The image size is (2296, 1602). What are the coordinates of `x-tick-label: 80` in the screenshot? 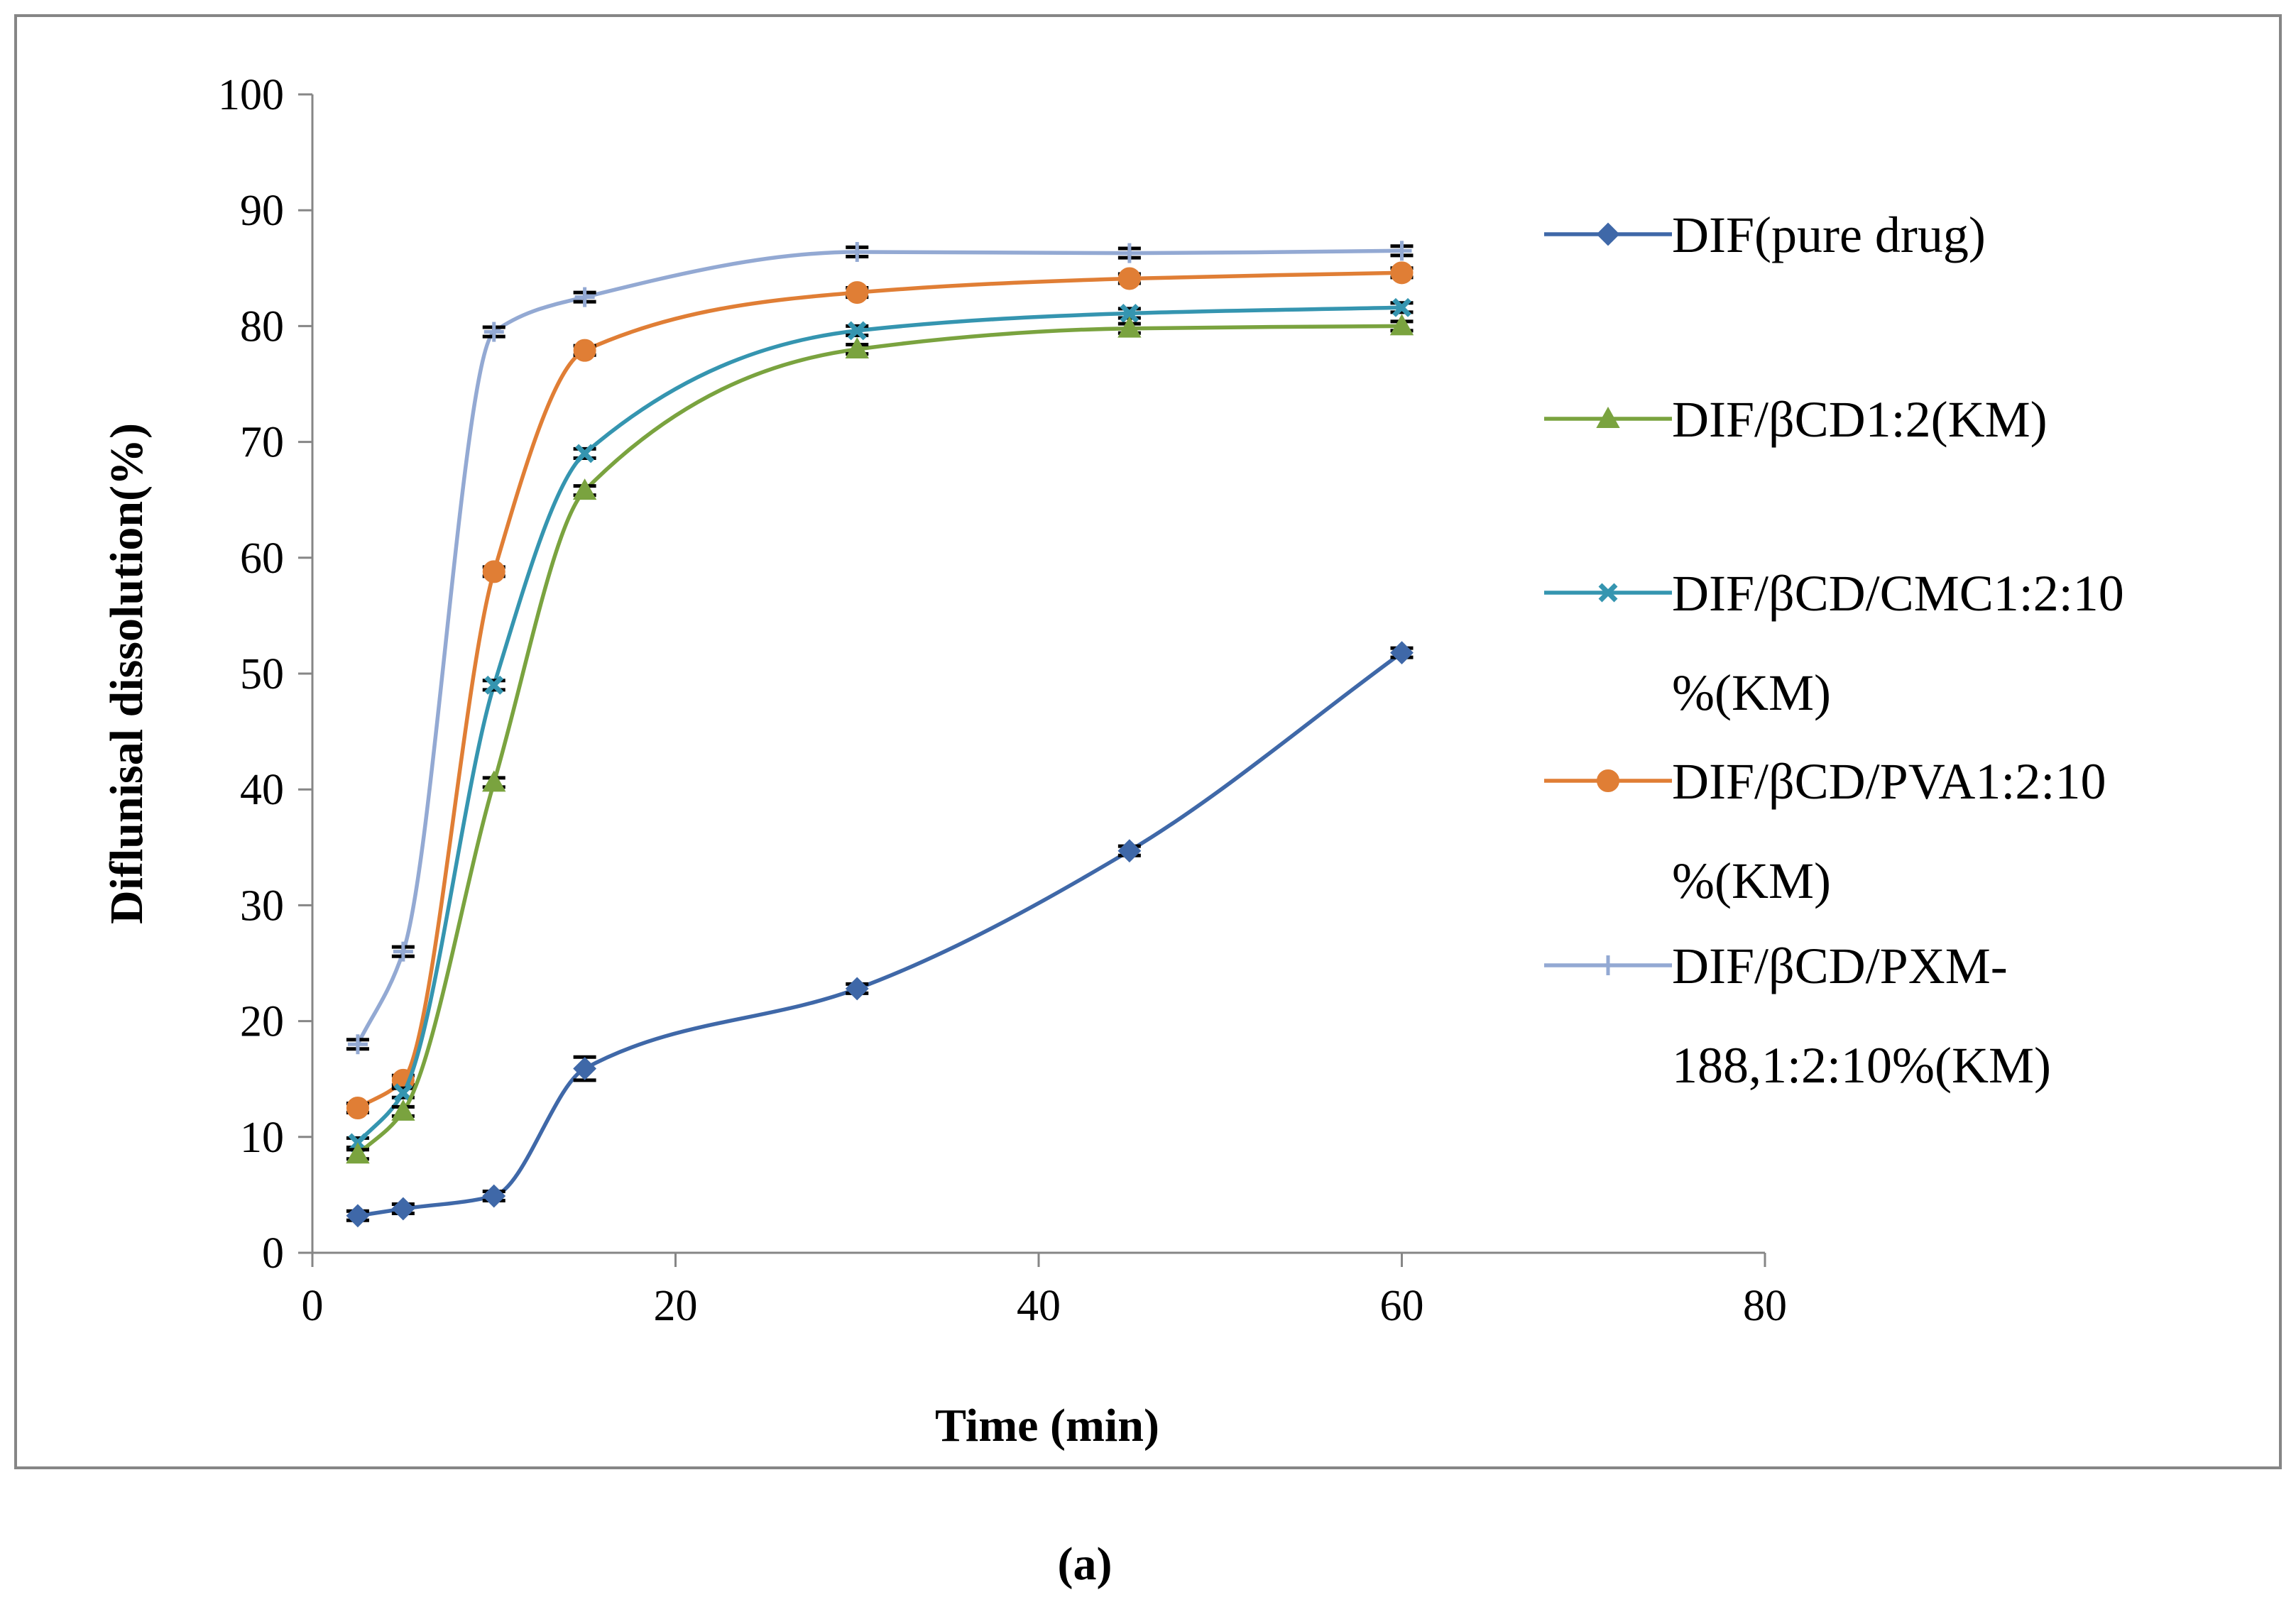 It's located at (1765, 1306).